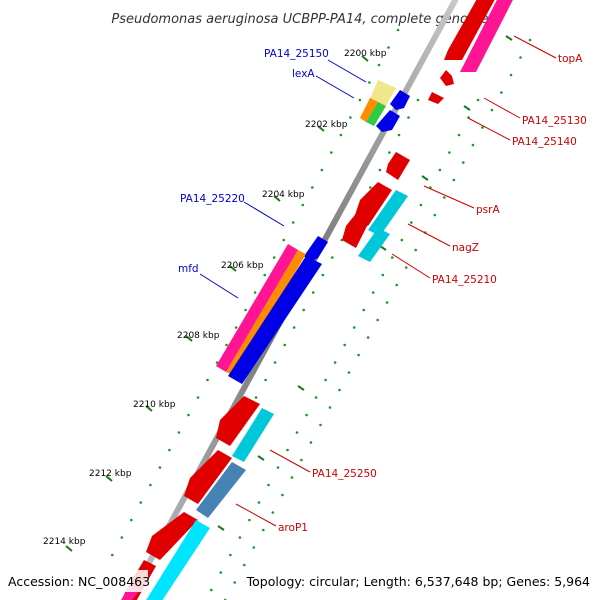  What do you see at coordinates (398, 166) in the screenshot?
I see `gene-psrA` at bounding box center [398, 166].